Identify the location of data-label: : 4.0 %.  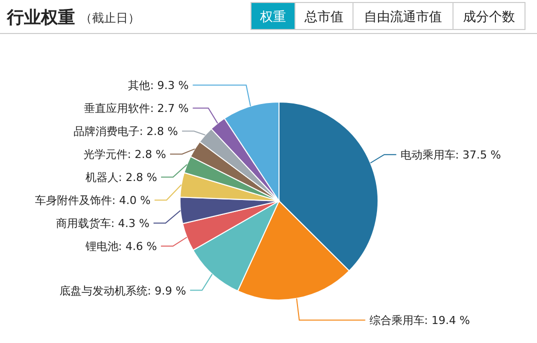
(131, 201).